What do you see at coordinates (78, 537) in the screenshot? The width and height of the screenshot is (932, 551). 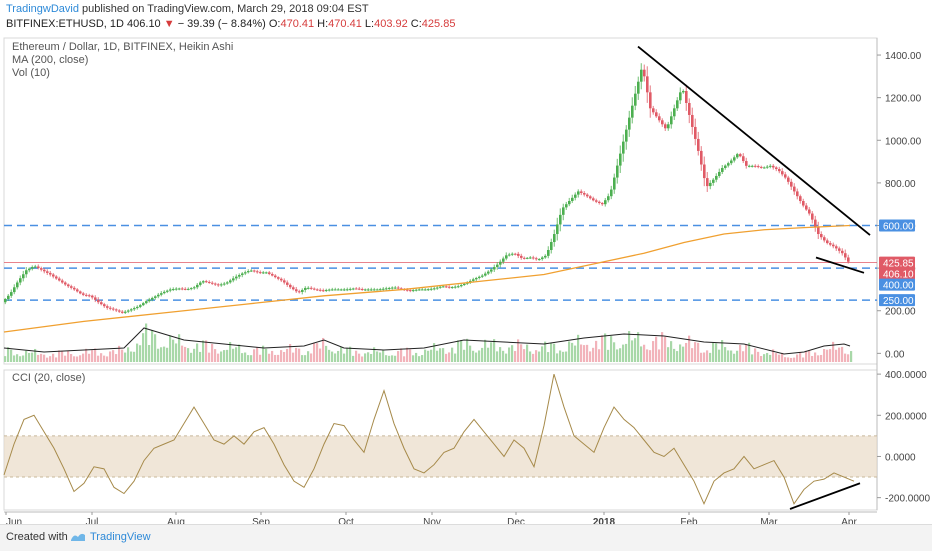 I see `tradingview-logo-icon` at bounding box center [78, 537].